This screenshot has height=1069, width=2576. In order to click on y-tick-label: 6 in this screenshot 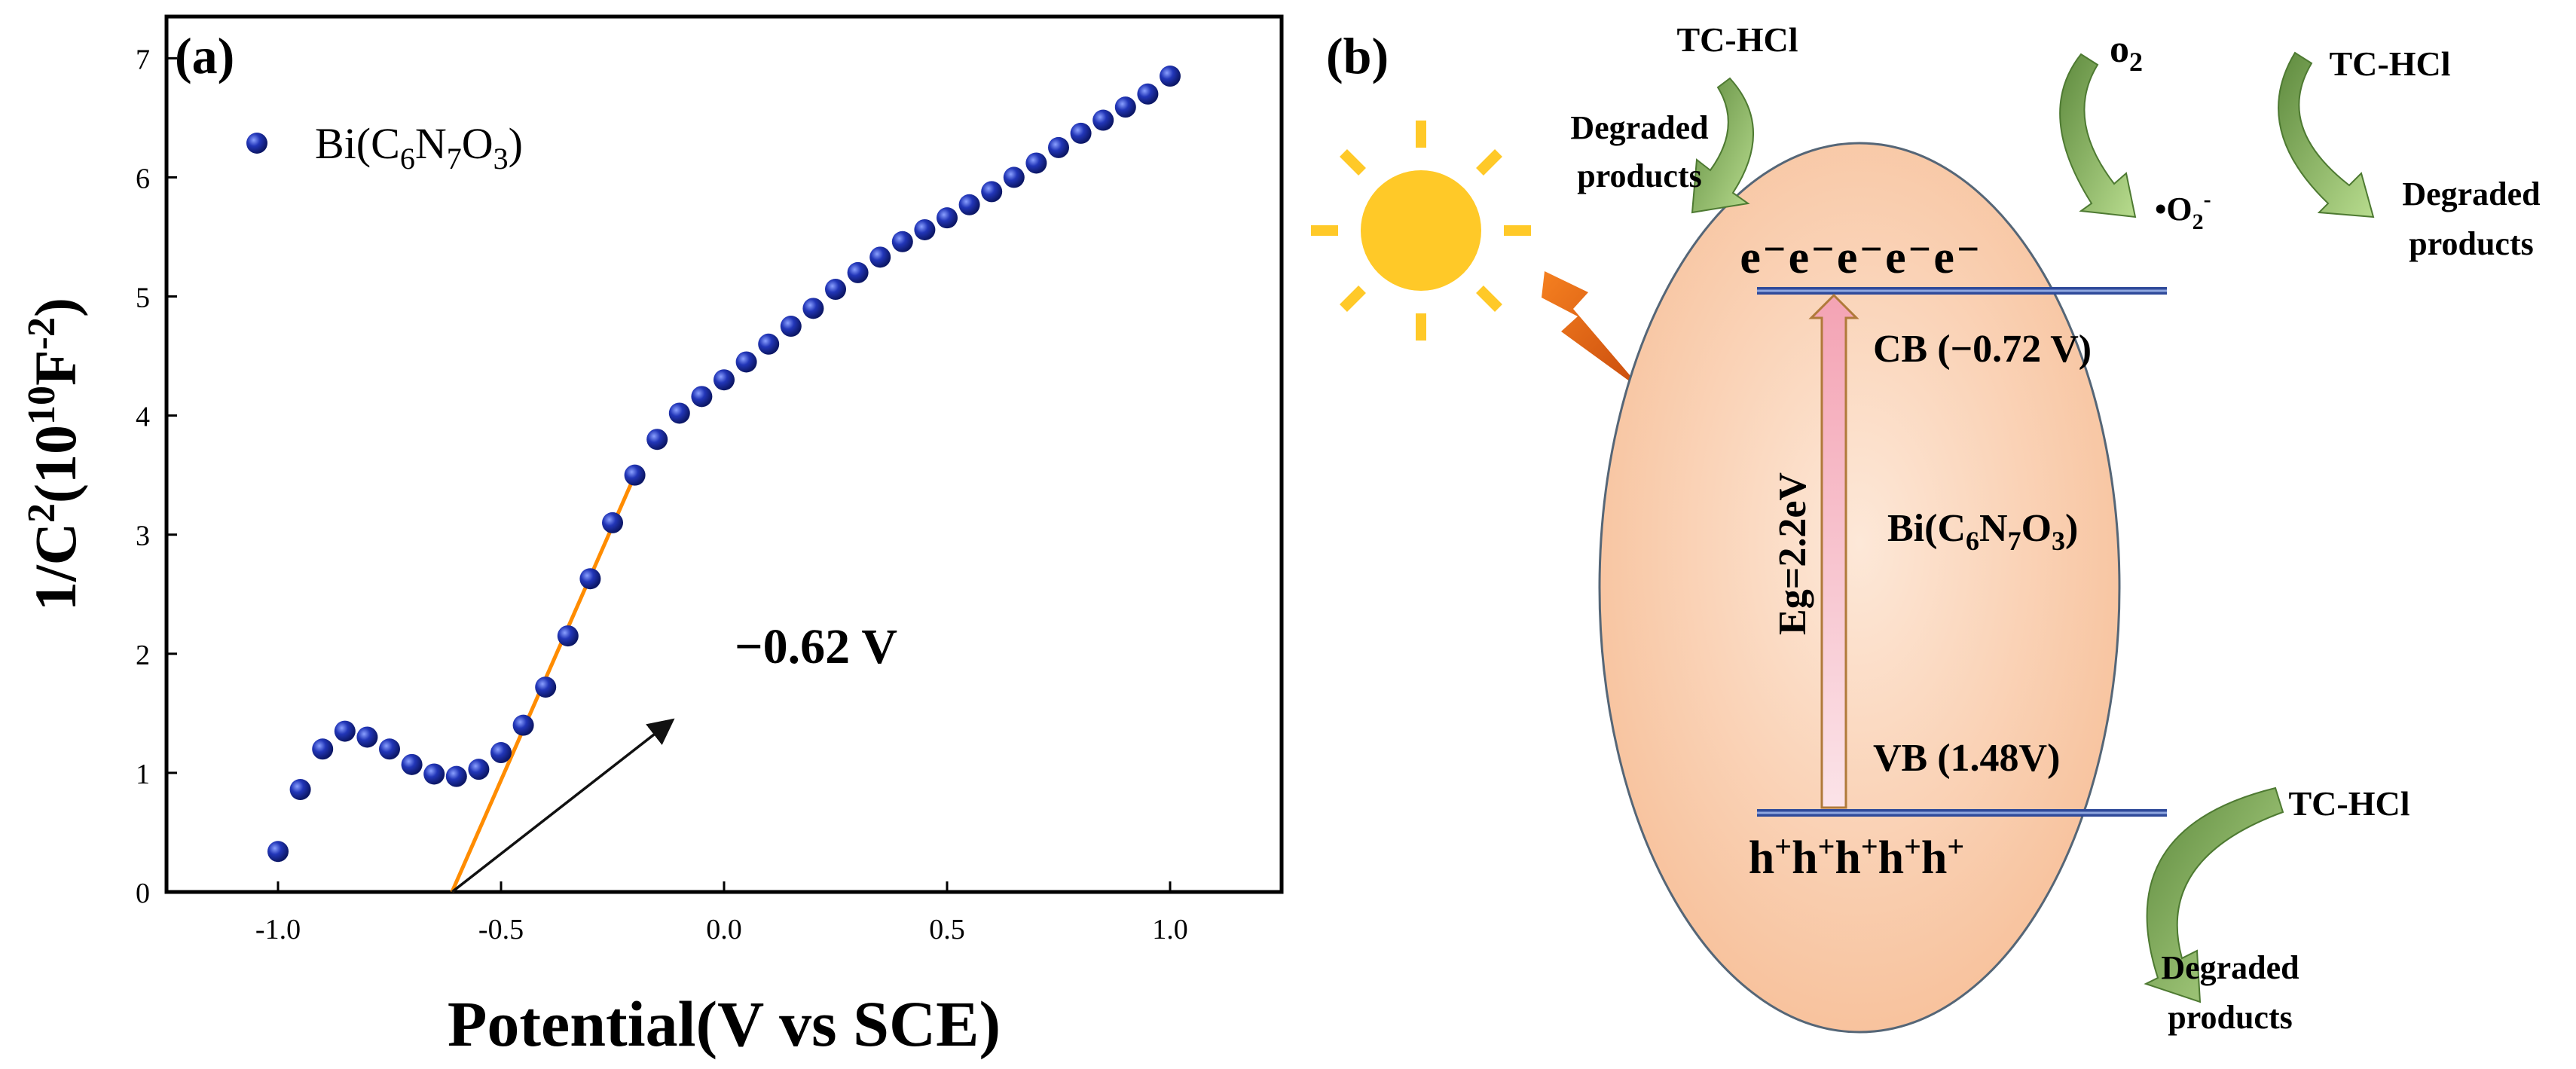, I will do `click(143, 178)`.